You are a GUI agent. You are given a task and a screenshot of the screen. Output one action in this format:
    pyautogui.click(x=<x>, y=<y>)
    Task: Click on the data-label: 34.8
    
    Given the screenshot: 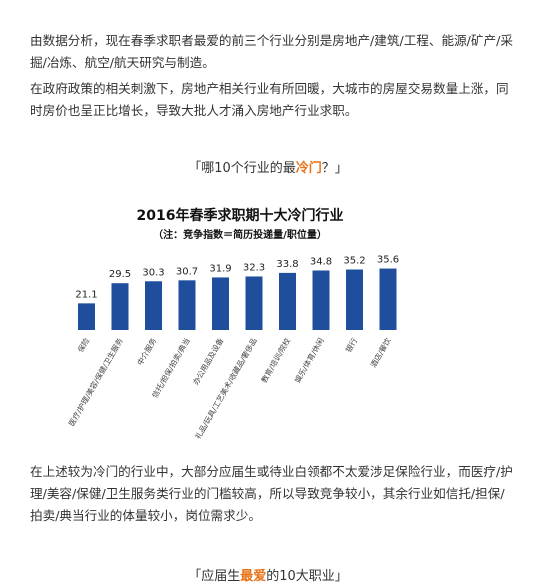 What is the action you would take?
    pyautogui.click(x=321, y=261)
    